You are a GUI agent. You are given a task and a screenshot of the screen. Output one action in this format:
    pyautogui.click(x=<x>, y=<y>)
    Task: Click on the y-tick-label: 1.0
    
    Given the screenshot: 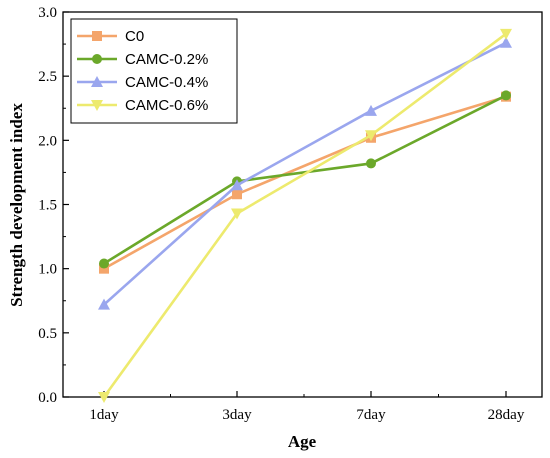 What is the action you would take?
    pyautogui.click(x=47, y=270)
    